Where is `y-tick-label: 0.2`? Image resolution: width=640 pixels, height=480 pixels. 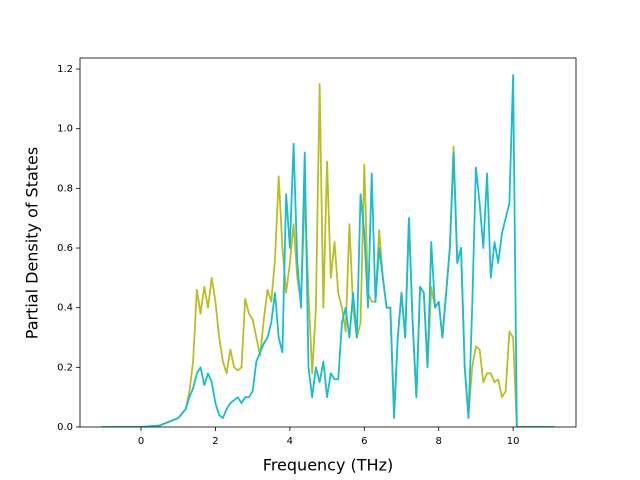
y-tick-label: 0.2 is located at coordinates (65, 367).